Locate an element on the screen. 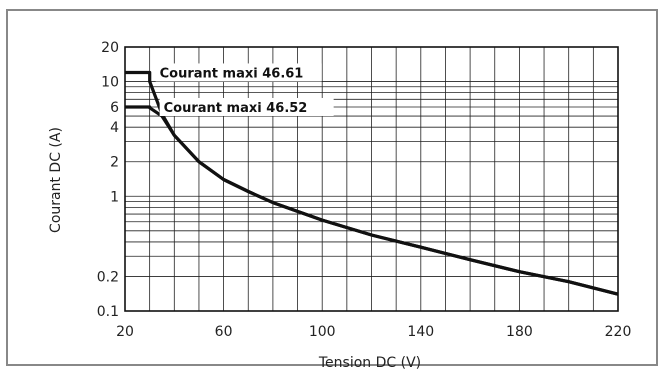 This screenshot has width=663, height=376. x-tick-labels: 20 60 100 140 180 220 is located at coordinates (373, 332).